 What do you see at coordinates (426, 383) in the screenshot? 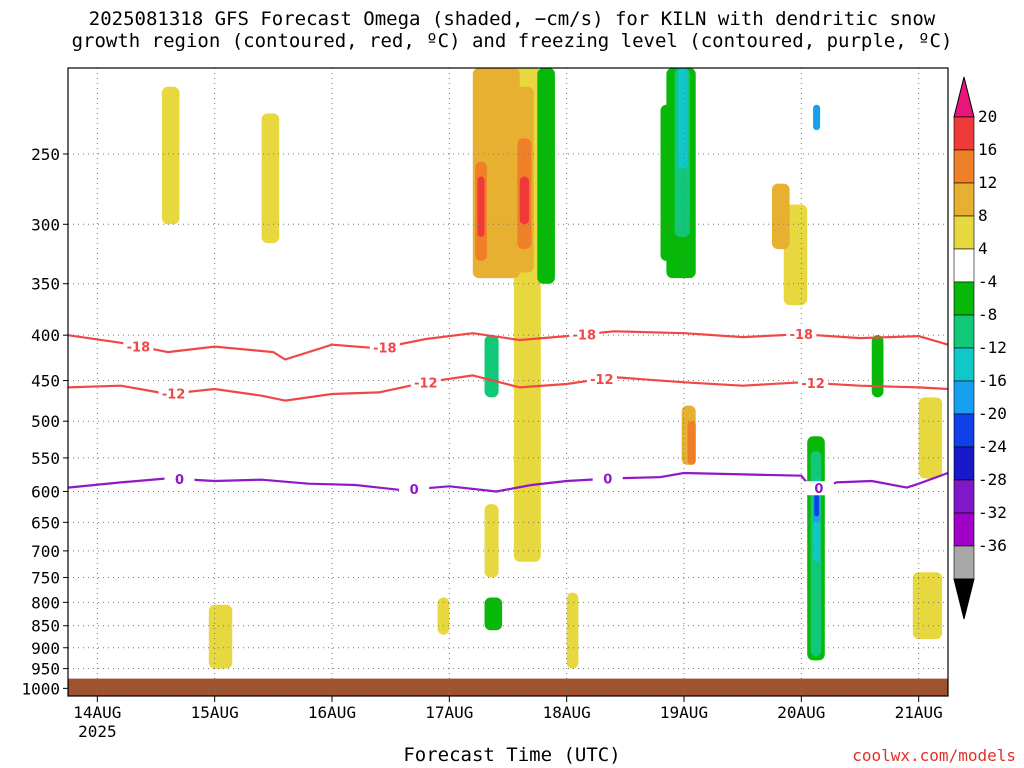
I see `contour-label--12-1: -12` at bounding box center [426, 383].